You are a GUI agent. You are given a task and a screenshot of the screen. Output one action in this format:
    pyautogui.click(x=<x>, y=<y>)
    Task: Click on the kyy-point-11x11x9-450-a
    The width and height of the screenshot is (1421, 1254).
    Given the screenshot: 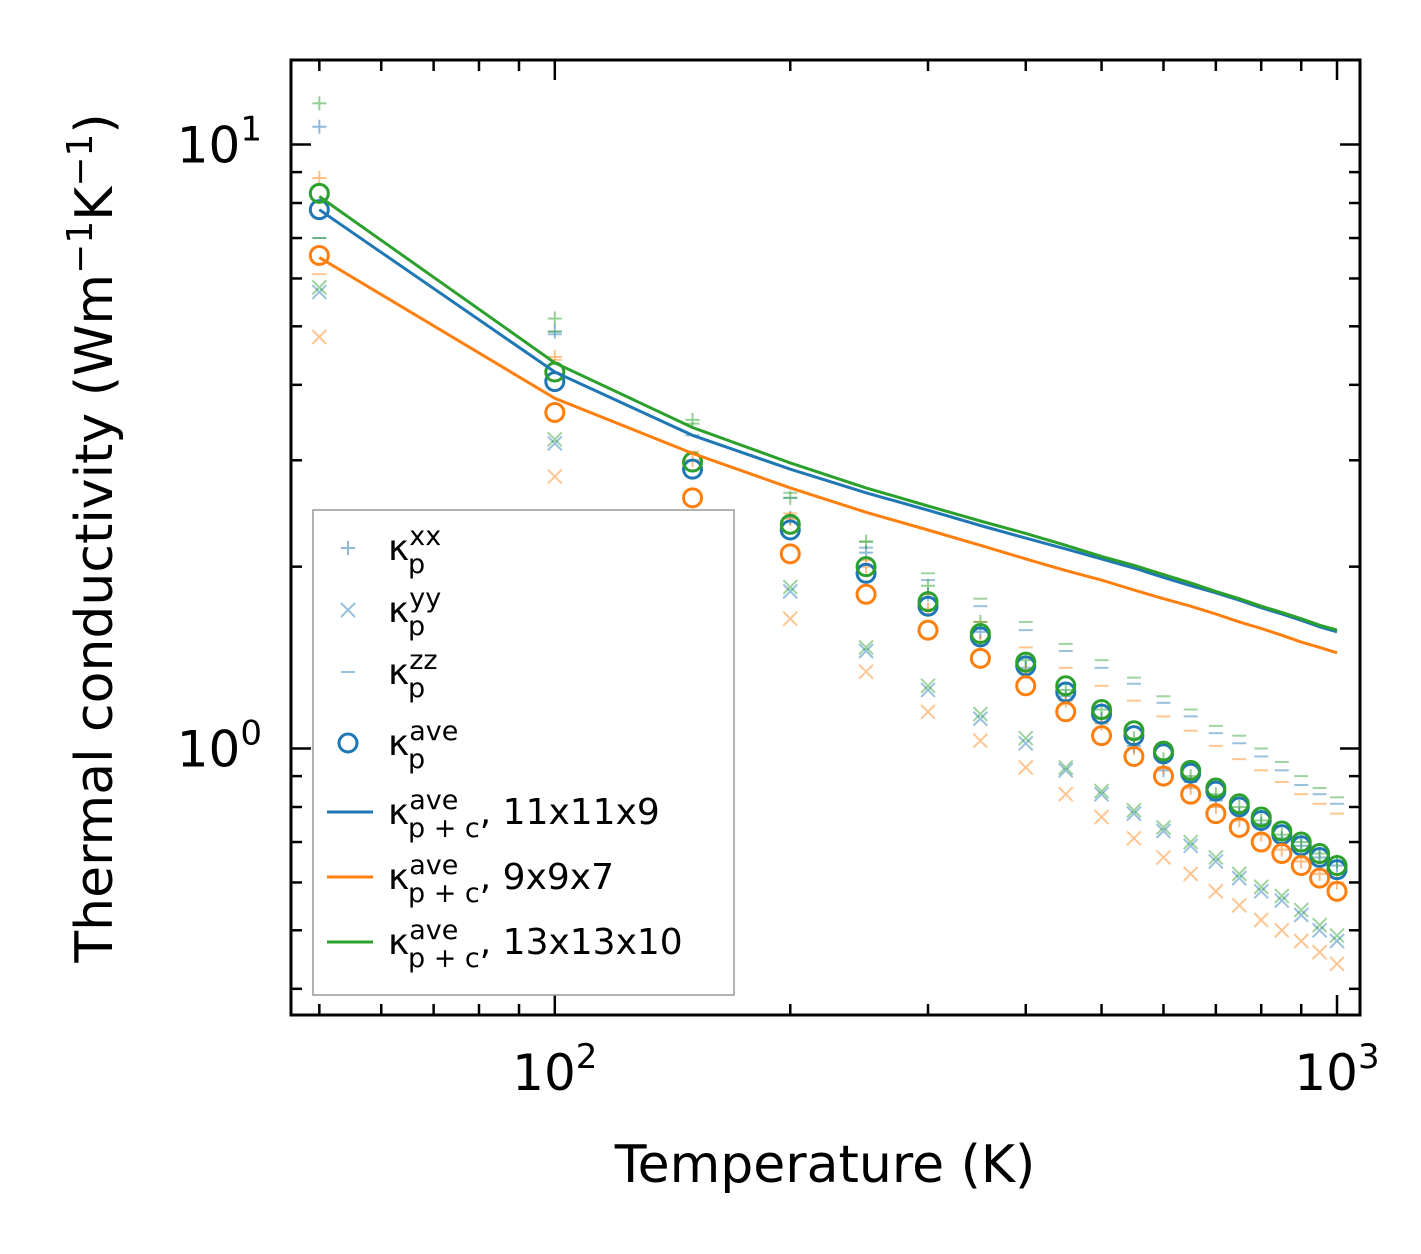 What is the action you would take?
    pyautogui.click(x=1066, y=770)
    